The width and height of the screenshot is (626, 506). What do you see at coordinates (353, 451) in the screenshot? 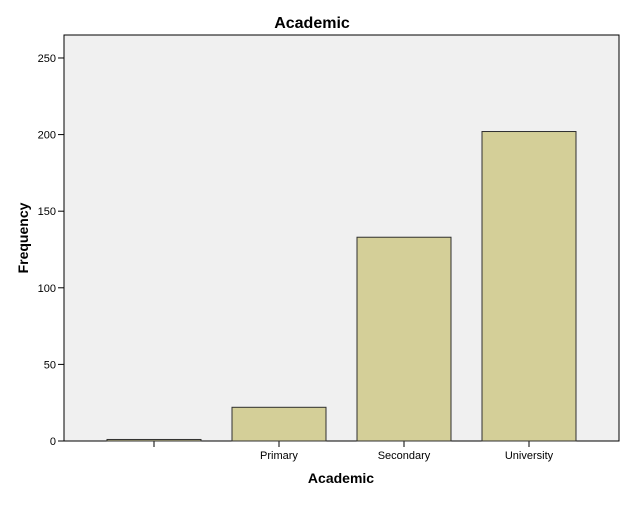
I see `x-axis: Primary Secondary University` at bounding box center [353, 451].